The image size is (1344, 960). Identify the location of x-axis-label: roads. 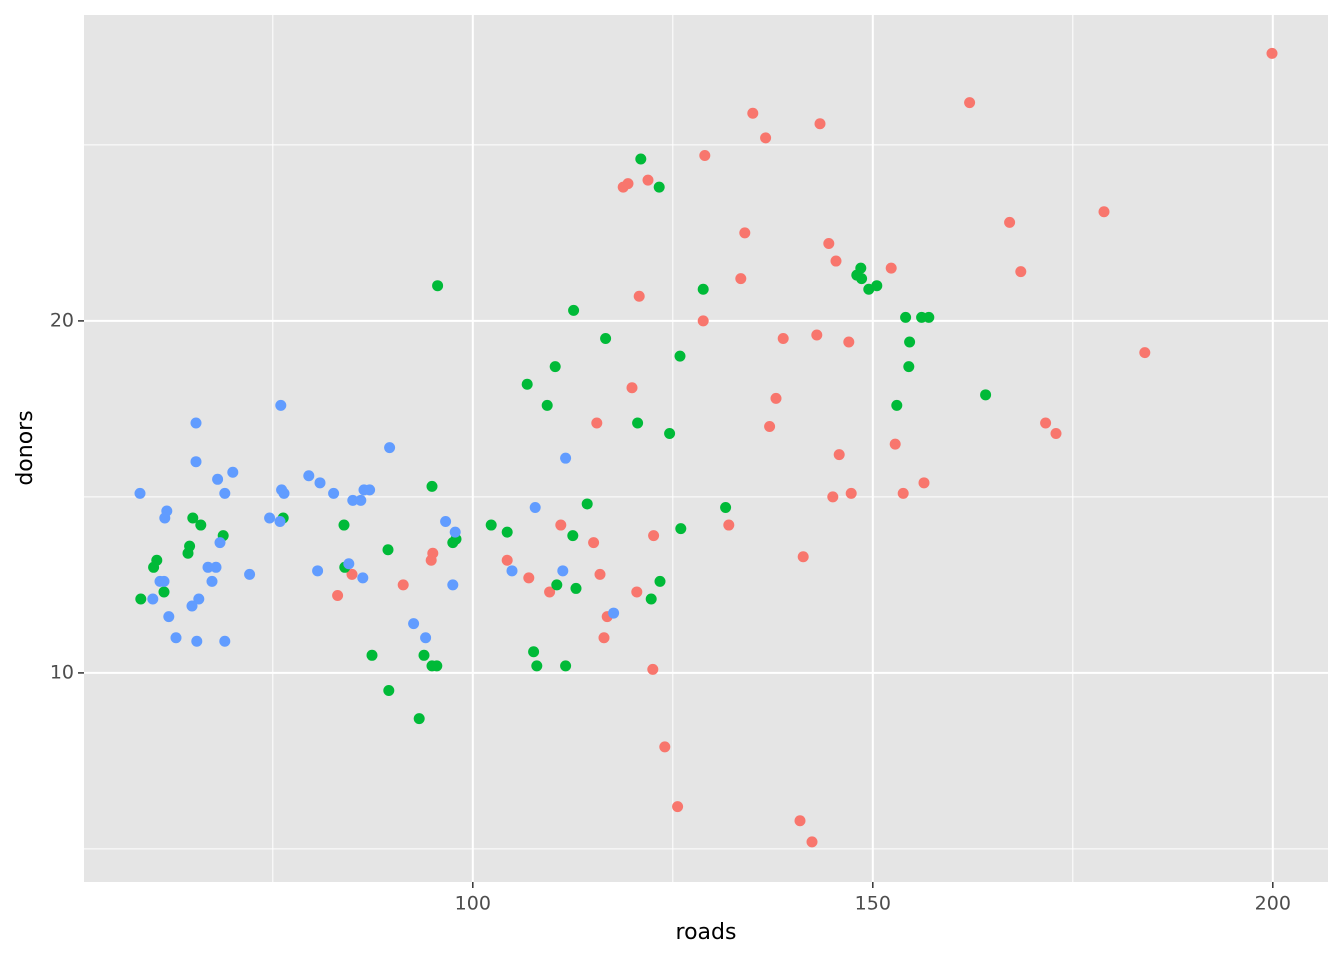
(706, 932).